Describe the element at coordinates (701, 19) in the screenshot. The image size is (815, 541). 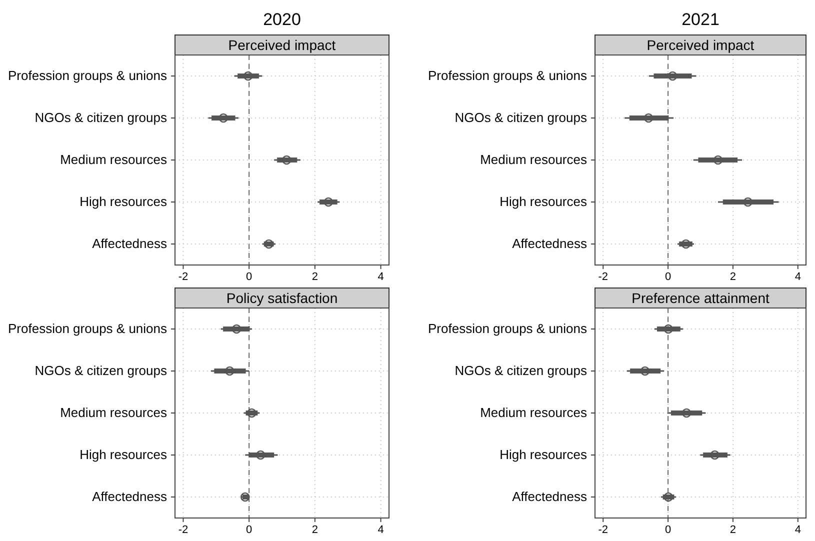
I see `chart-title: 2021` at that location.